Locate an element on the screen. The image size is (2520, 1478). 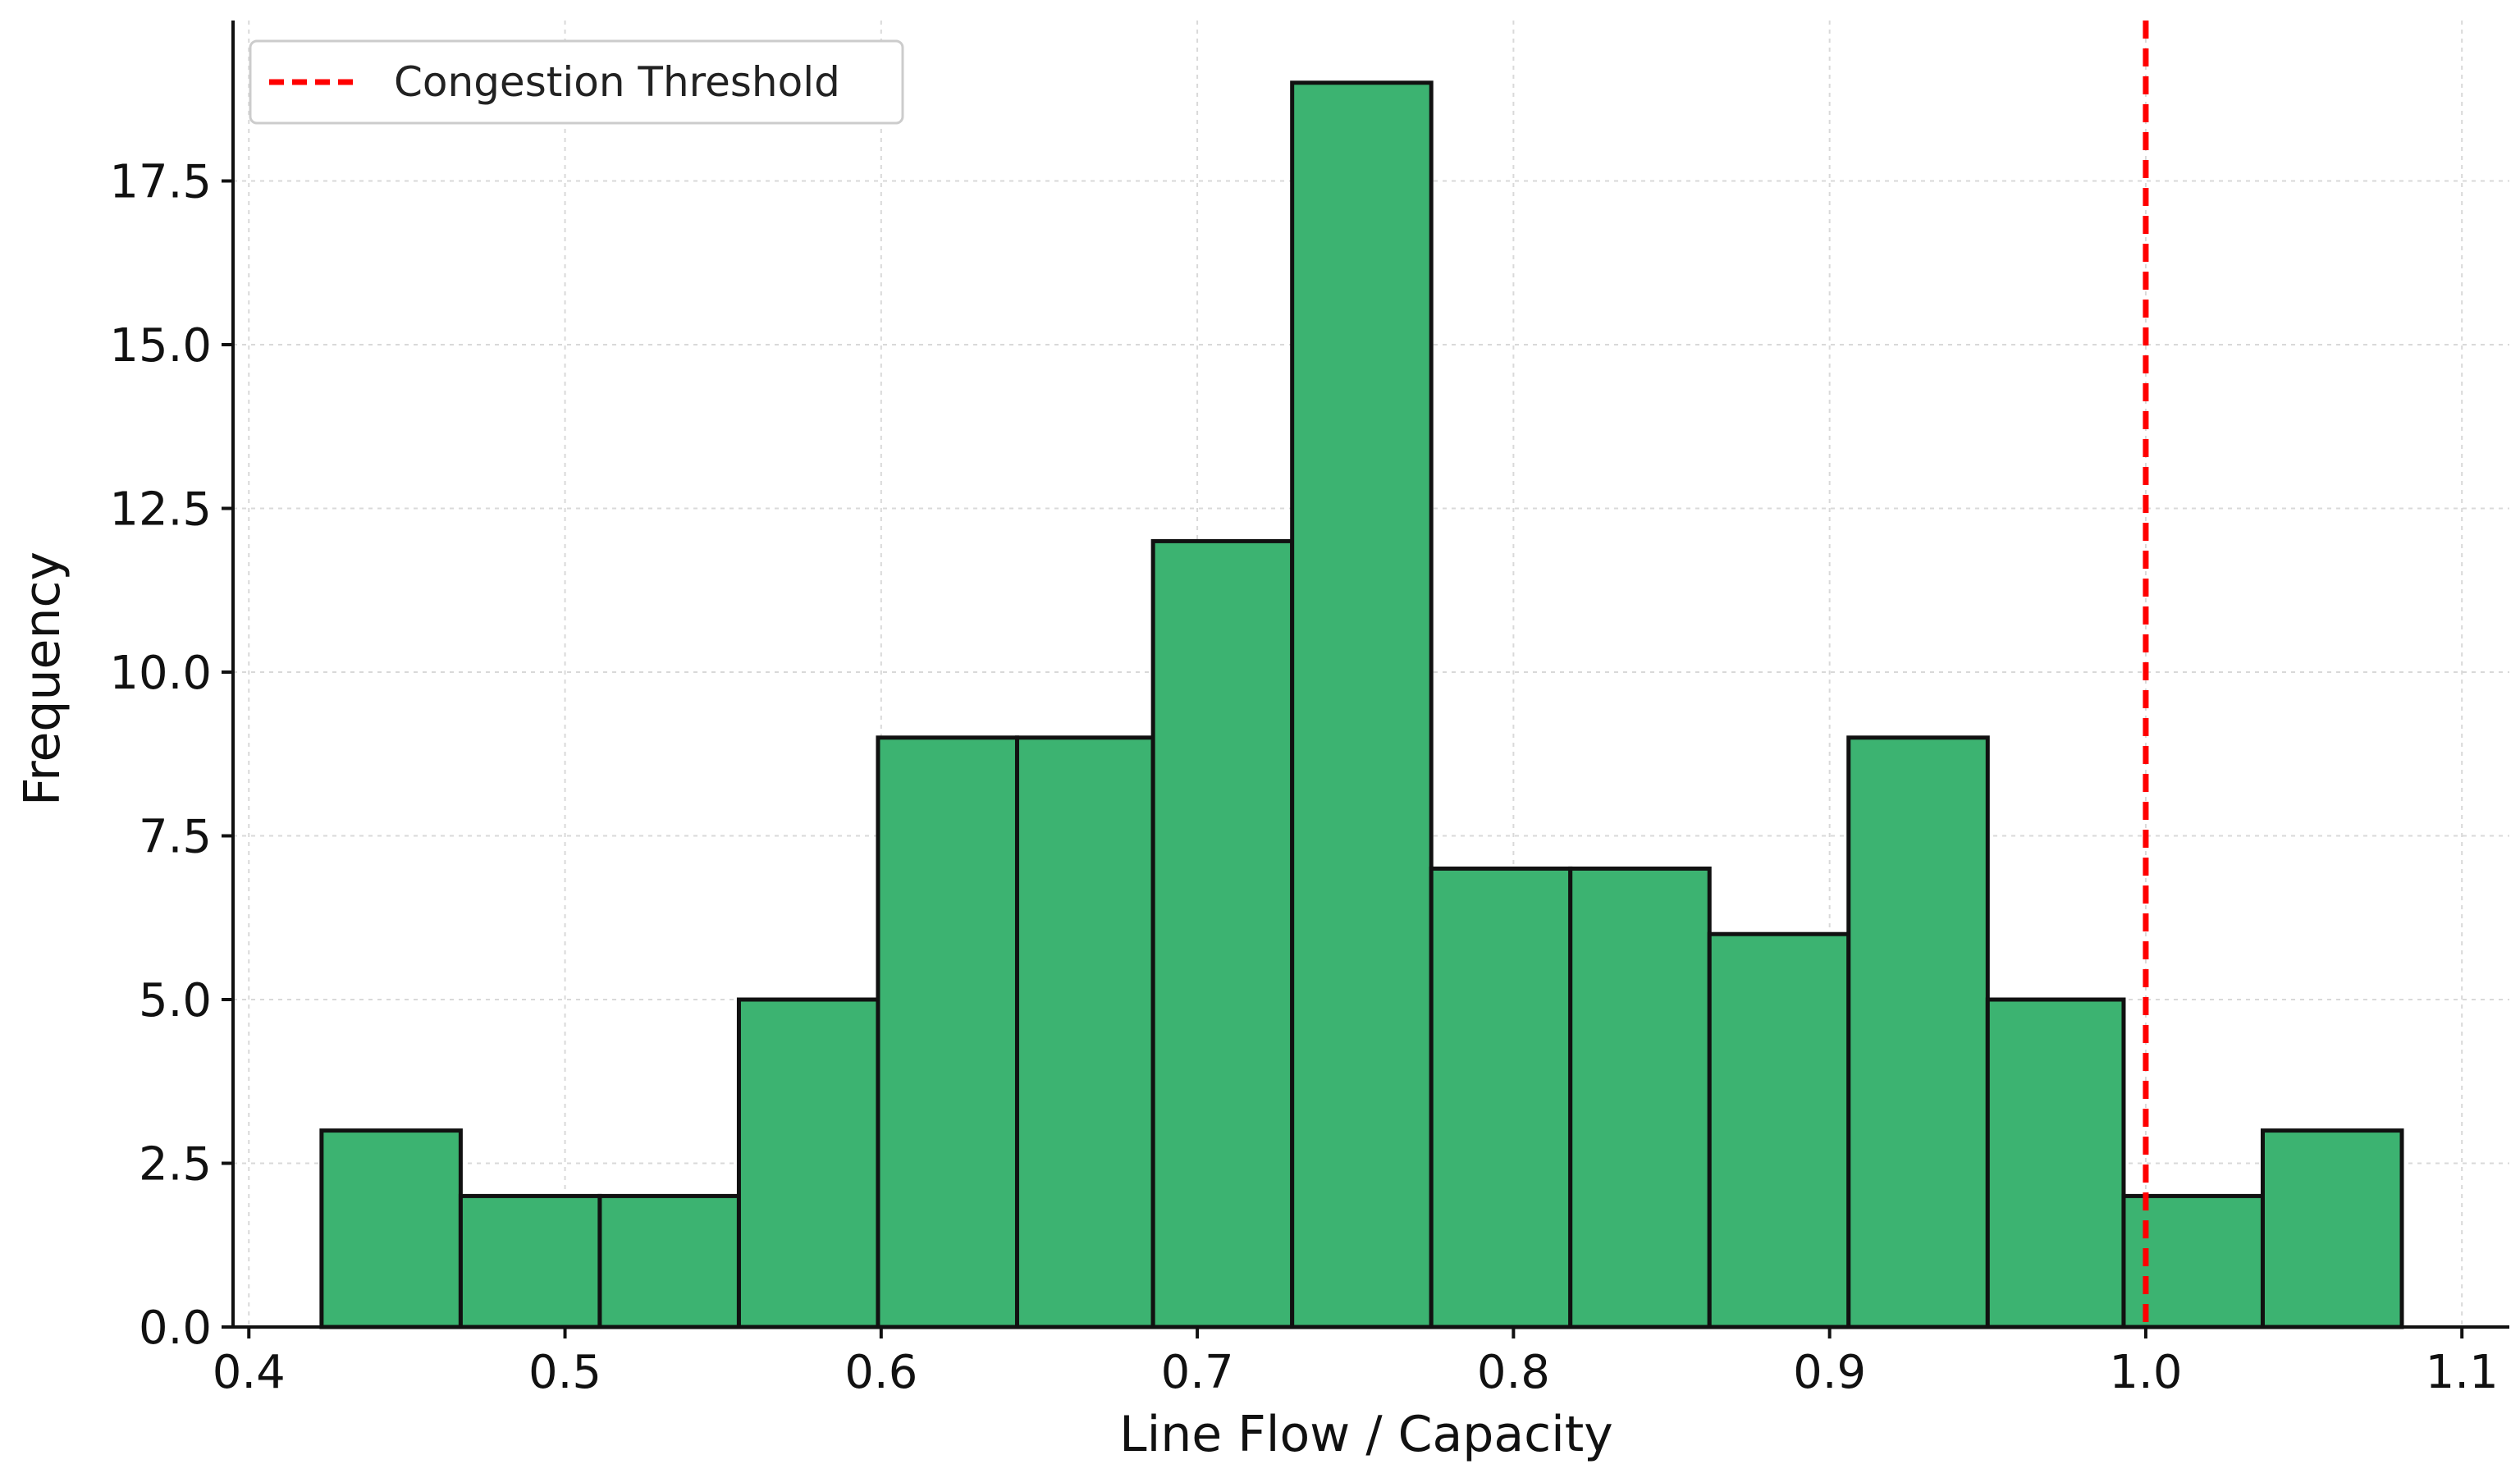
x-tick-label: 0.7 is located at coordinates (1197, 1373).